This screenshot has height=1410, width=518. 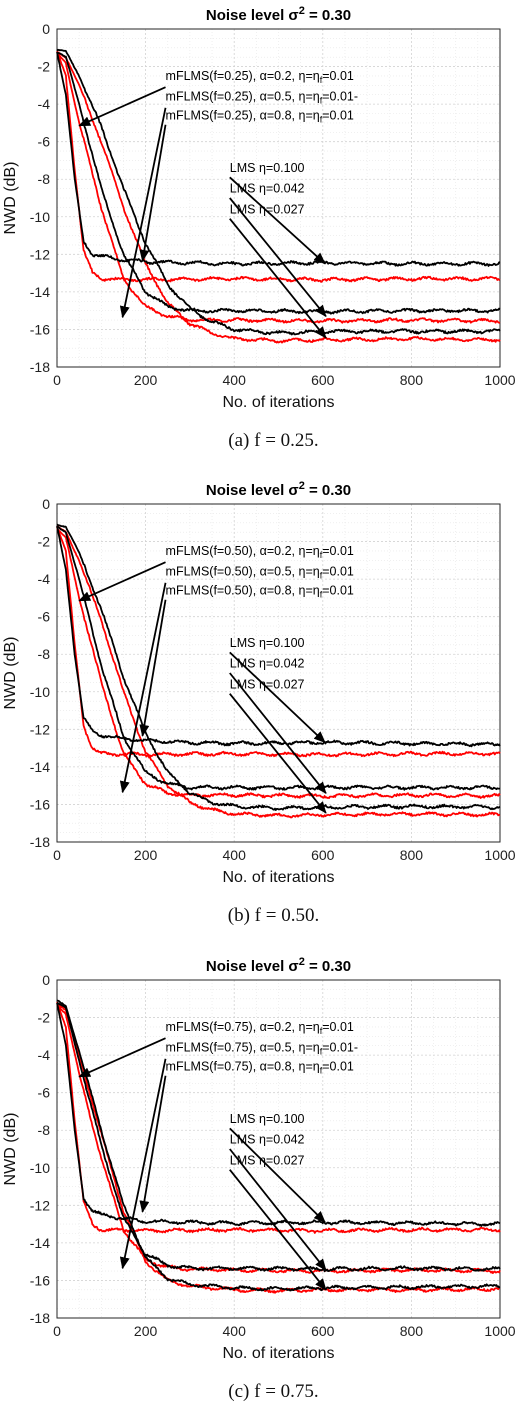 I want to click on annotation-label: mFLMS(f=0.25), α=0.5, η=ηf=0.01-, so click(x=262, y=98).